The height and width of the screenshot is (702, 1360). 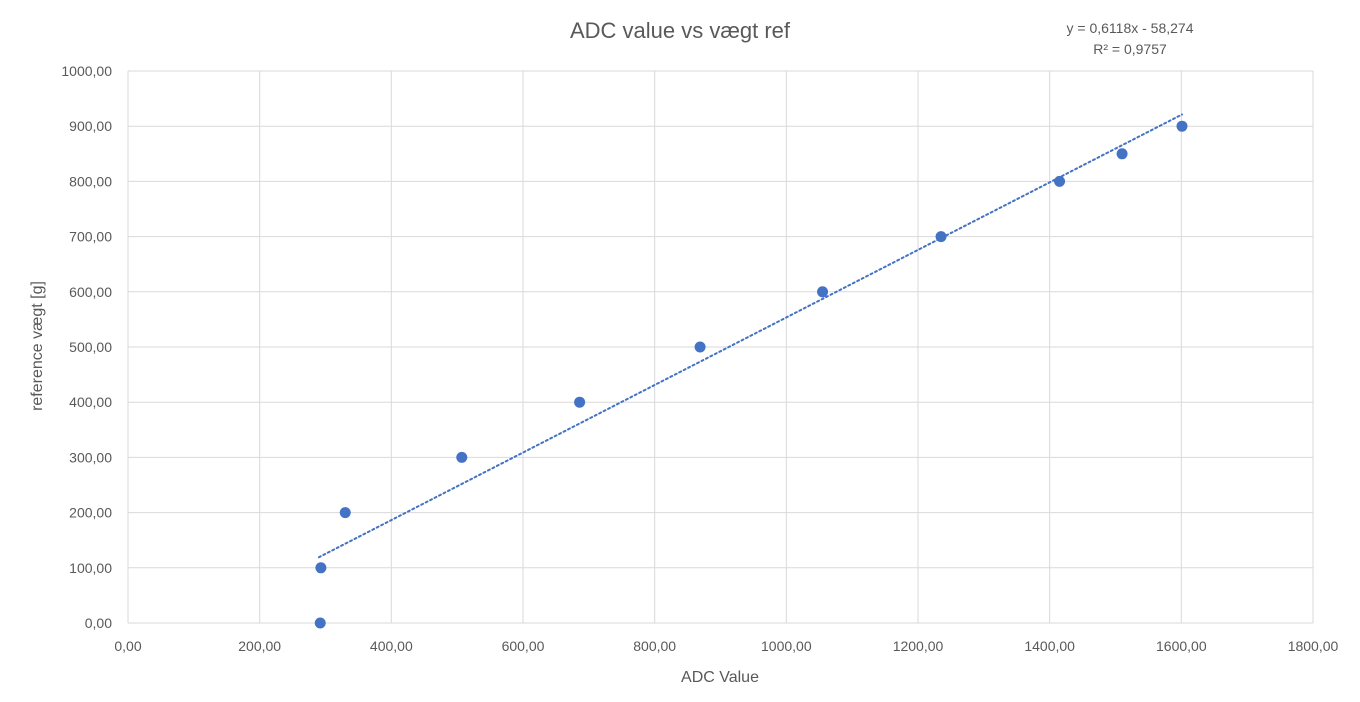 What do you see at coordinates (37, 346) in the screenshot?
I see `y-axis-title: reference vægt [g]` at bounding box center [37, 346].